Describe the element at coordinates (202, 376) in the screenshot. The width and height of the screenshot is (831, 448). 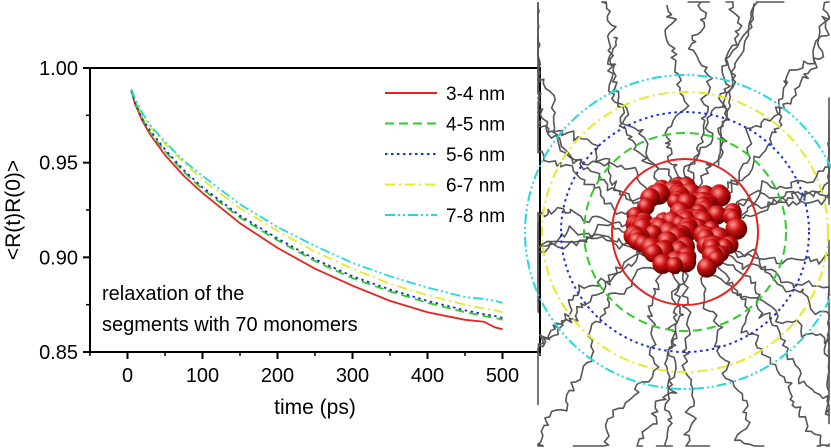
I see `x-tick-label: 100` at that location.